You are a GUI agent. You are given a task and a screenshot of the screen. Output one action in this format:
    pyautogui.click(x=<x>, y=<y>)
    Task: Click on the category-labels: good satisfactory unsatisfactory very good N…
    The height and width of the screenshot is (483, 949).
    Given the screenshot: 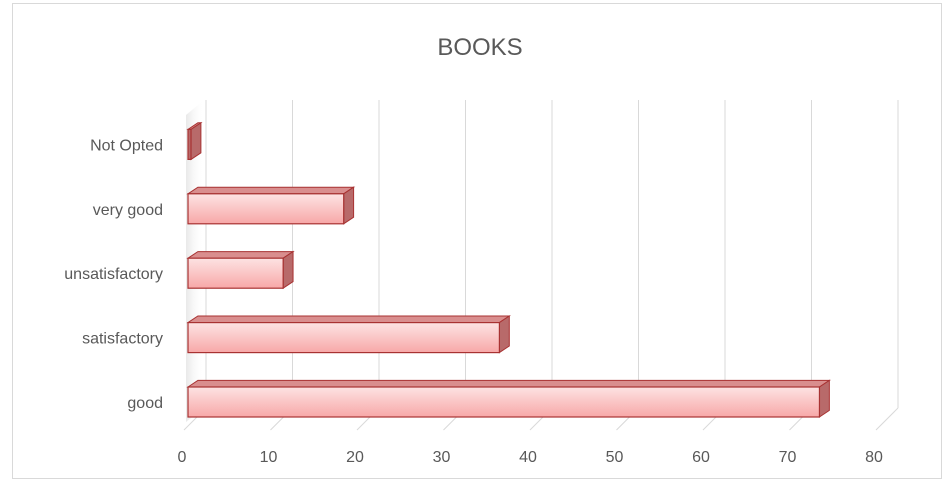 What is the action you would take?
    pyautogui.click(x=113, y=274)
    